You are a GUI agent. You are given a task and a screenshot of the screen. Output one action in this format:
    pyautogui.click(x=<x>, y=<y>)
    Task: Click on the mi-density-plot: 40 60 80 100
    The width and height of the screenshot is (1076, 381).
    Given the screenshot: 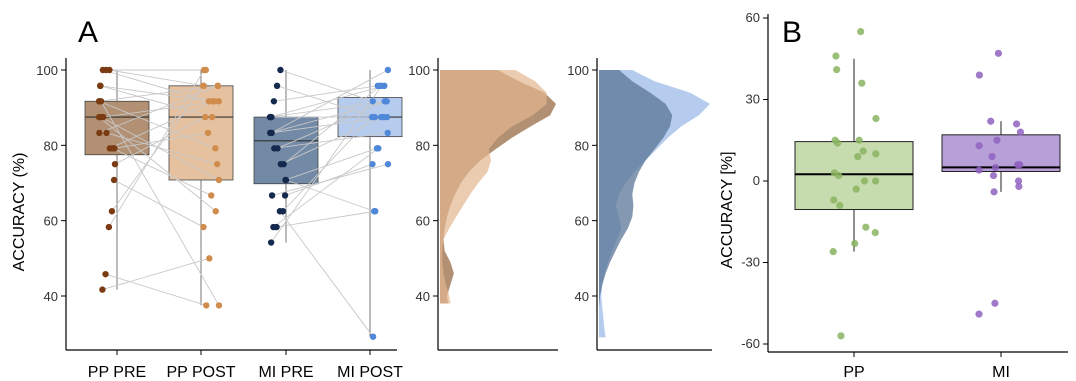 What is the action you would take?
    pyautogui.click(x=639, y=204)
    